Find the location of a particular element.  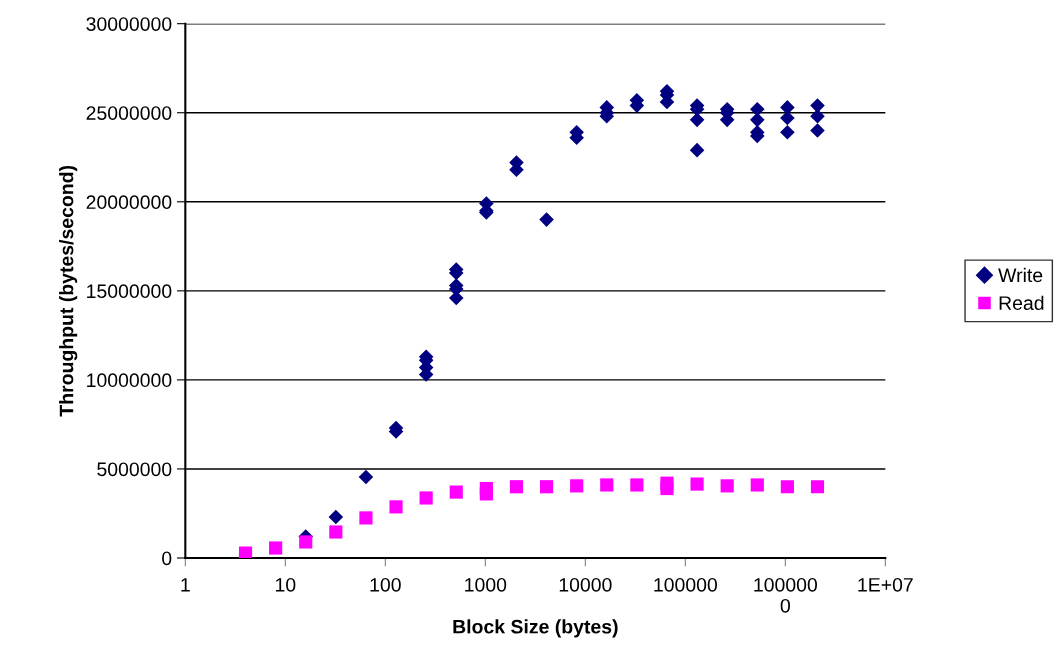

y-tick-label: 5000000 is located at coordinates (134, 469).